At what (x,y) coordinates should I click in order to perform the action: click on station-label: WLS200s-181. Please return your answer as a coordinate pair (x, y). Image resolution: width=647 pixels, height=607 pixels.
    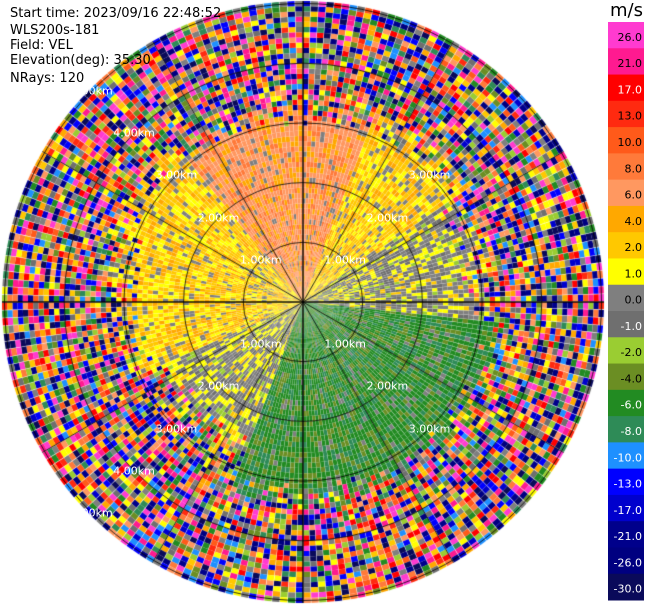
    Looking at the image, I should click on (55, 30).